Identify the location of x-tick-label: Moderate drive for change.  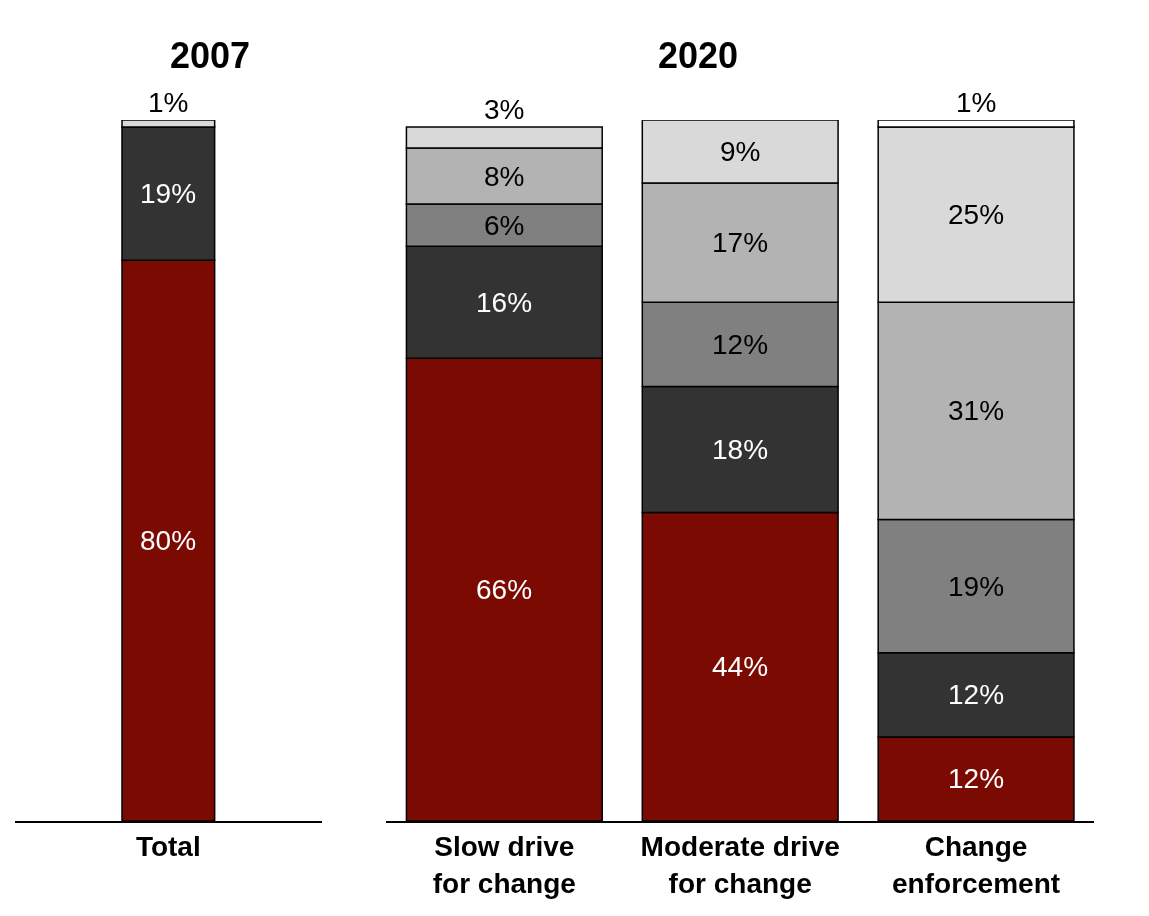
(740, 865).